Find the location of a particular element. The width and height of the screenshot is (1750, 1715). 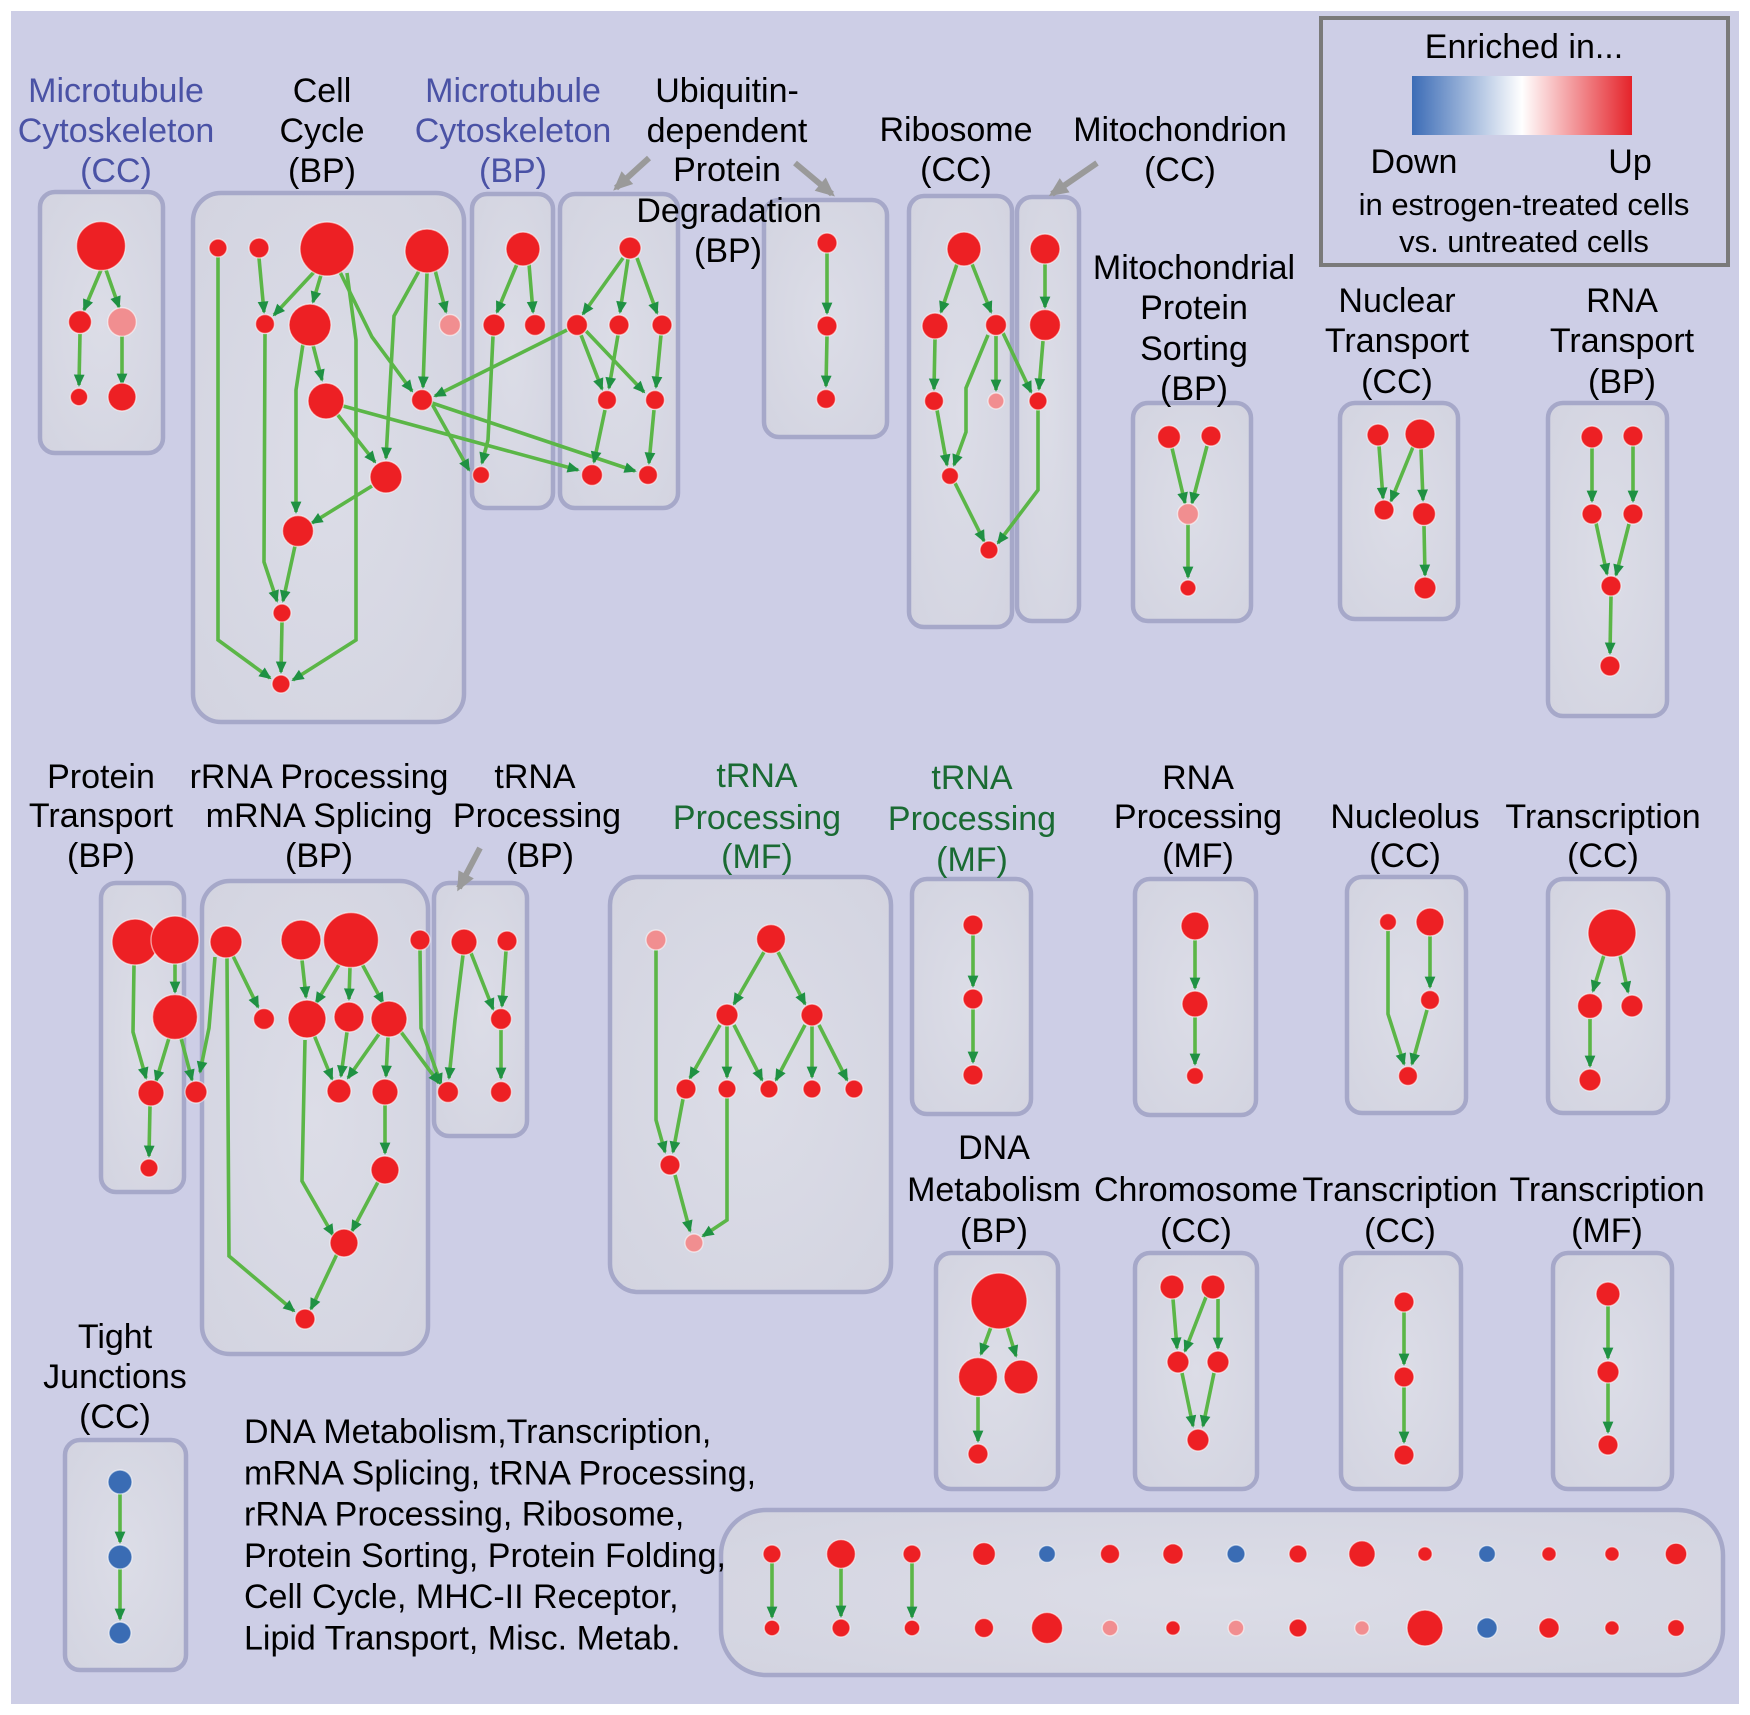

svg-text:Protein Sorting, Protein Foldi: Protein Sorting, Protein Folding, is located at coordinates (485, 1556).